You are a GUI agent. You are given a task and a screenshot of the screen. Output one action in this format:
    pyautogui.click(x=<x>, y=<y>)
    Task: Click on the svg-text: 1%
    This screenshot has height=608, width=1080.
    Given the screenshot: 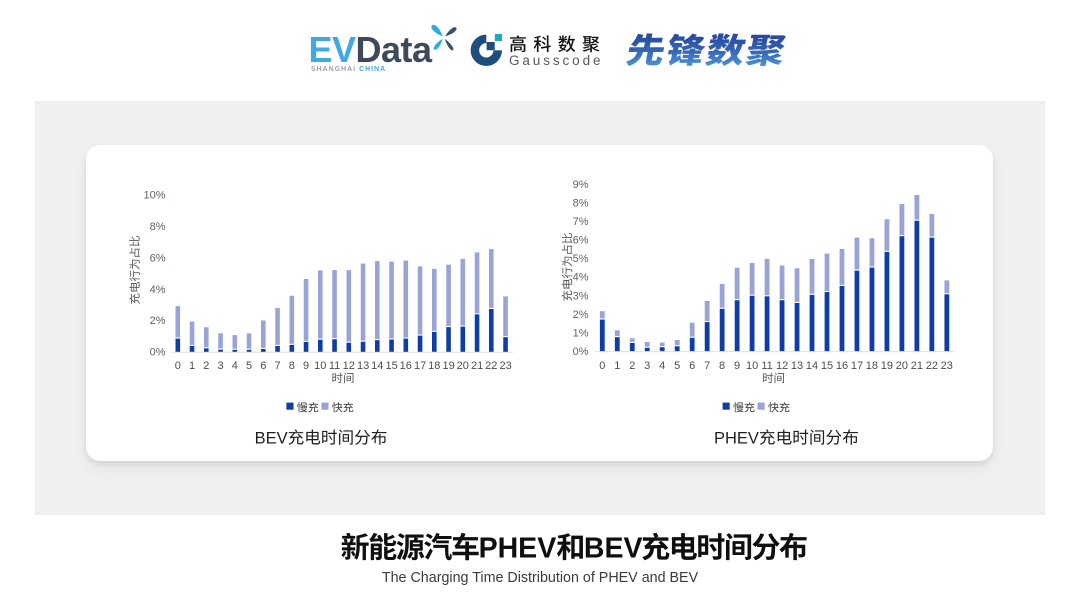 What is the action you would take?
    pyautogui.click(x=581, y=333)
    